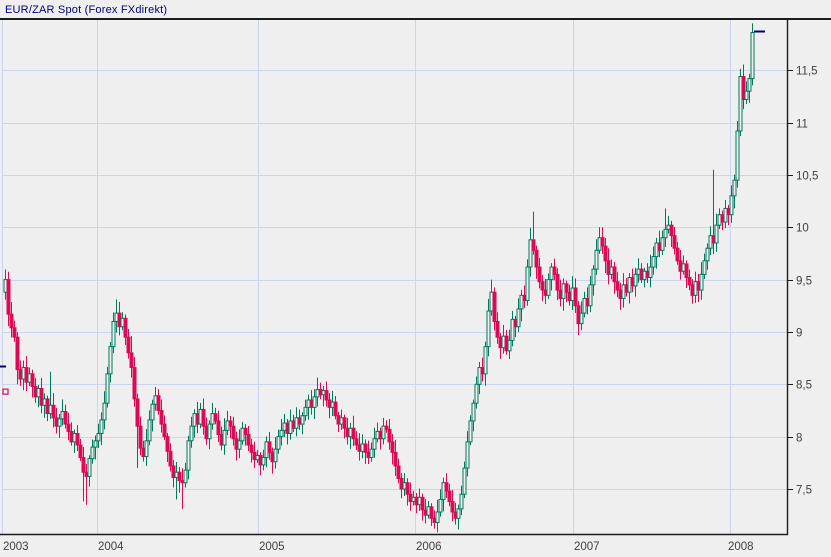 The height and width of the screenshot is (557, 831). I want to click on chart-title: EUR/ZAR Spot (Forex FXdirekt), so click(86, 10).